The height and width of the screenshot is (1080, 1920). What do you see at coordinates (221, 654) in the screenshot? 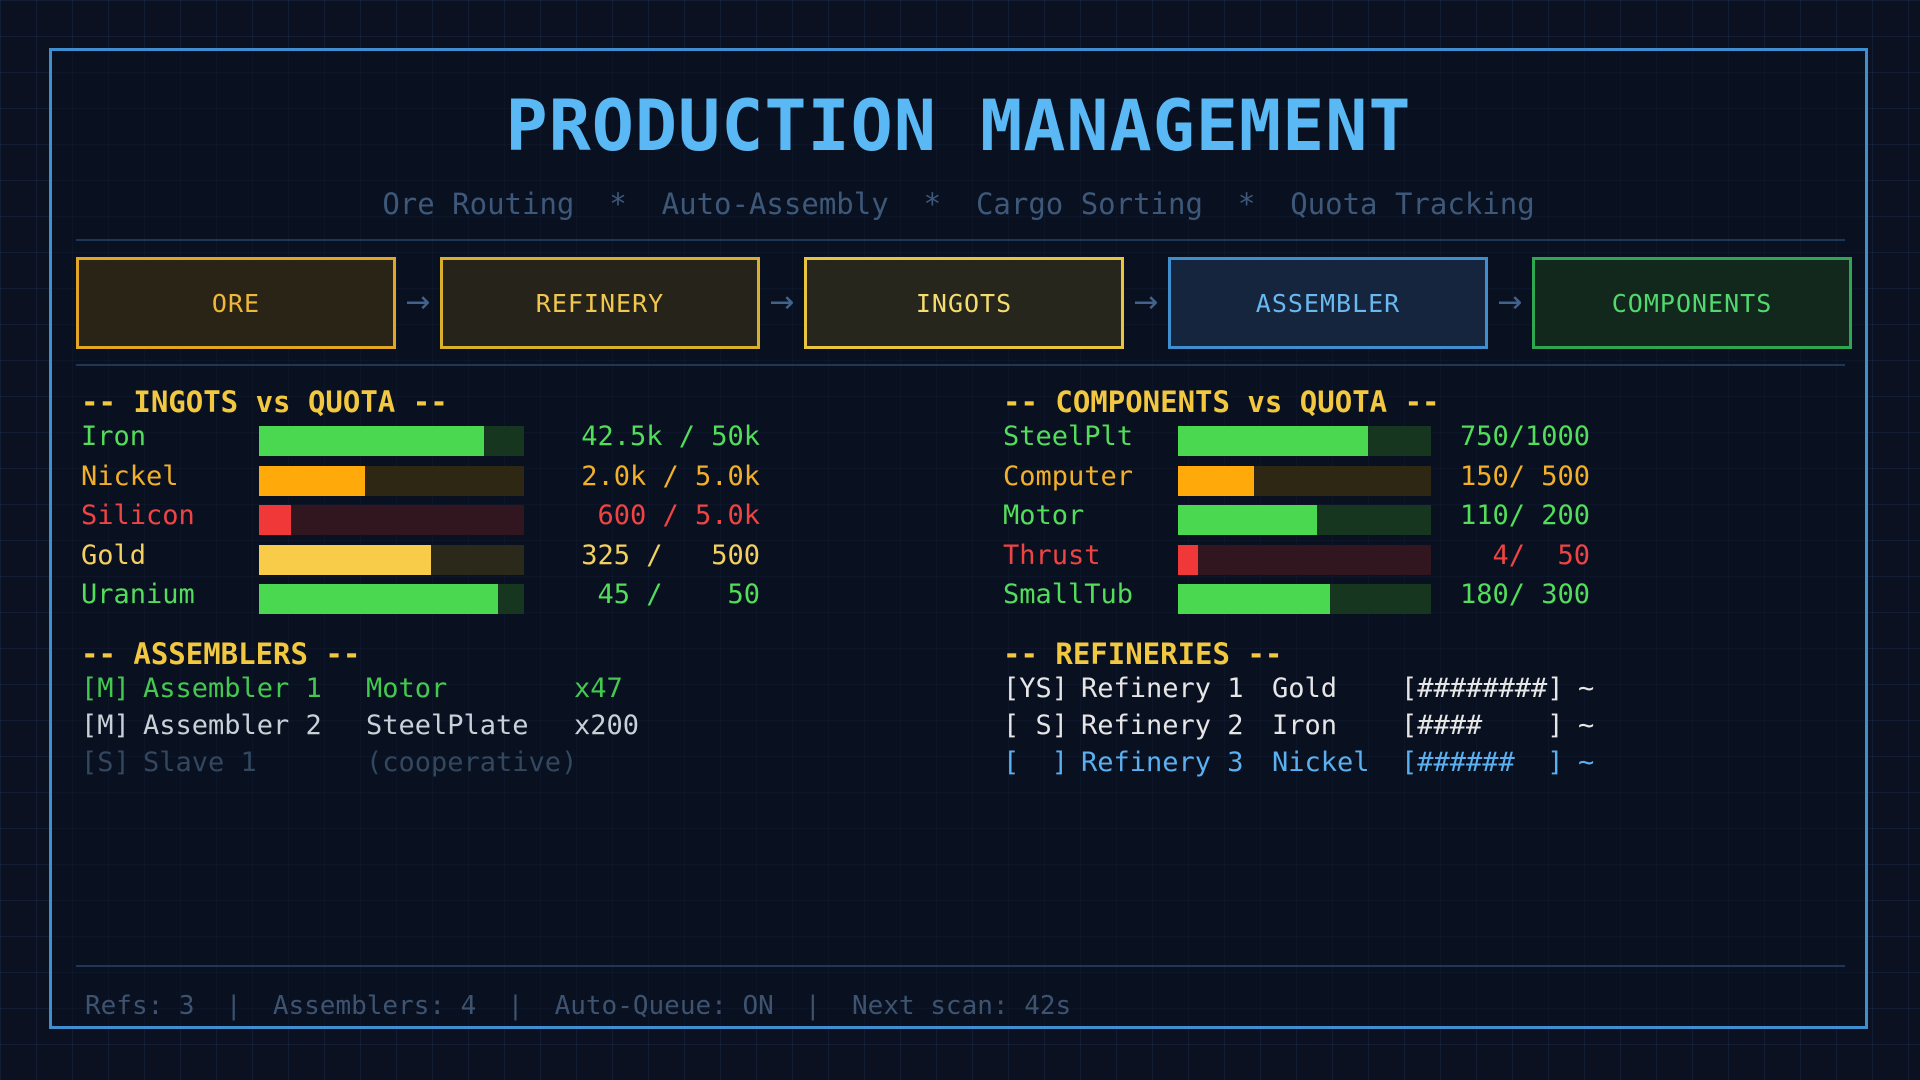
I see `assemblers-section-title: -- ASSEMBLERS --` at bounding box center [221, 654].